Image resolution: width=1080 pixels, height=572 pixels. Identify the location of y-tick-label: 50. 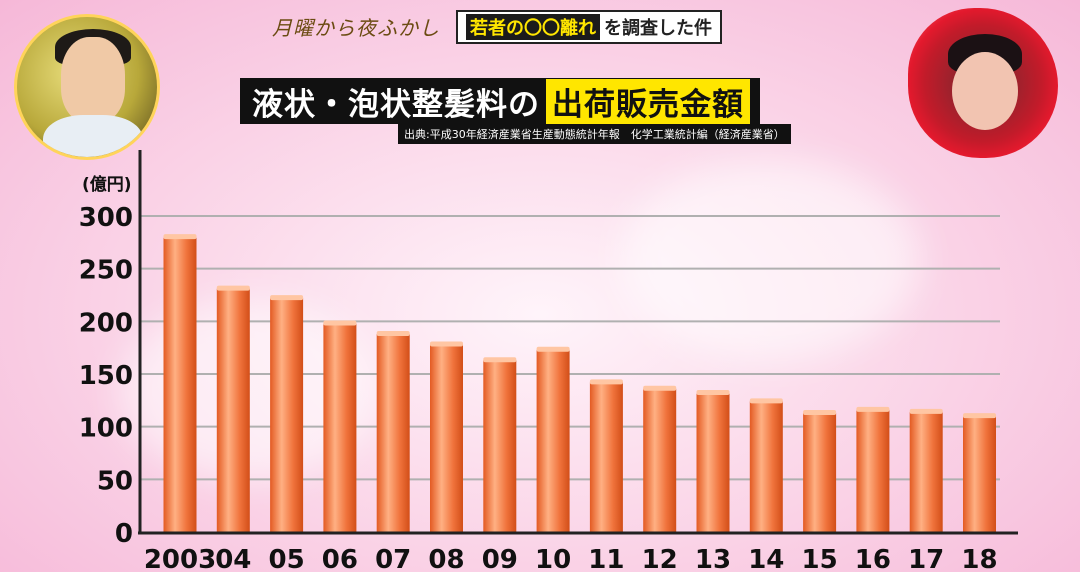
(115, 481).